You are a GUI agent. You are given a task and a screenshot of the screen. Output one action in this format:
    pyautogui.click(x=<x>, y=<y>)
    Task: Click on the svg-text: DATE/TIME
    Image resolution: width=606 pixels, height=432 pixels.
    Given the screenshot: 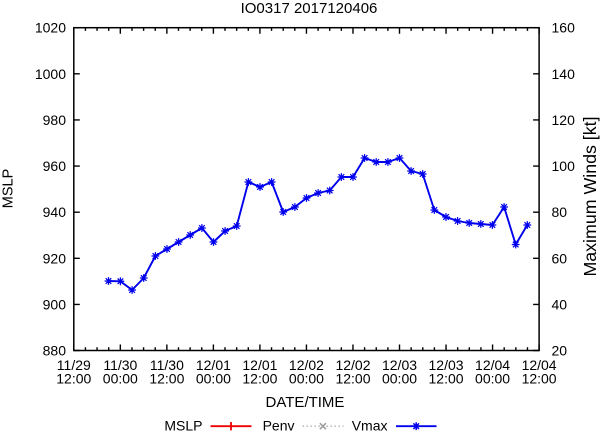 What is the action you would take?
    pyautogui.click(x=305, y=402)
    